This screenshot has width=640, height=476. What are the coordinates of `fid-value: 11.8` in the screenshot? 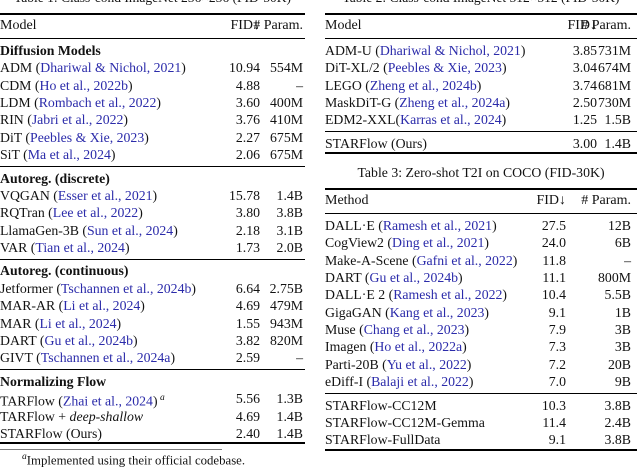 It's located at (554, 260).